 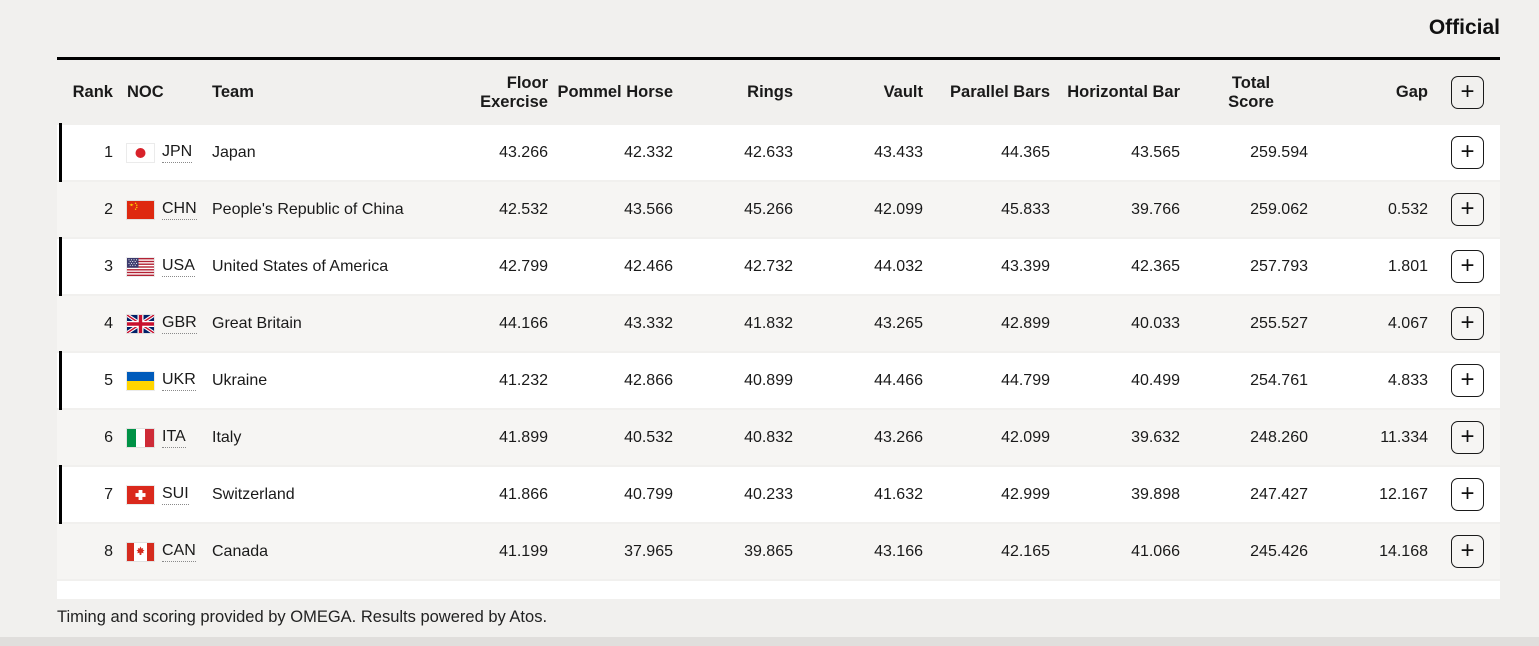 What do you see at coordinates (768, 437) in the screenshot?
I see `rings-score: 40.832` at bounding box center [768, 437].